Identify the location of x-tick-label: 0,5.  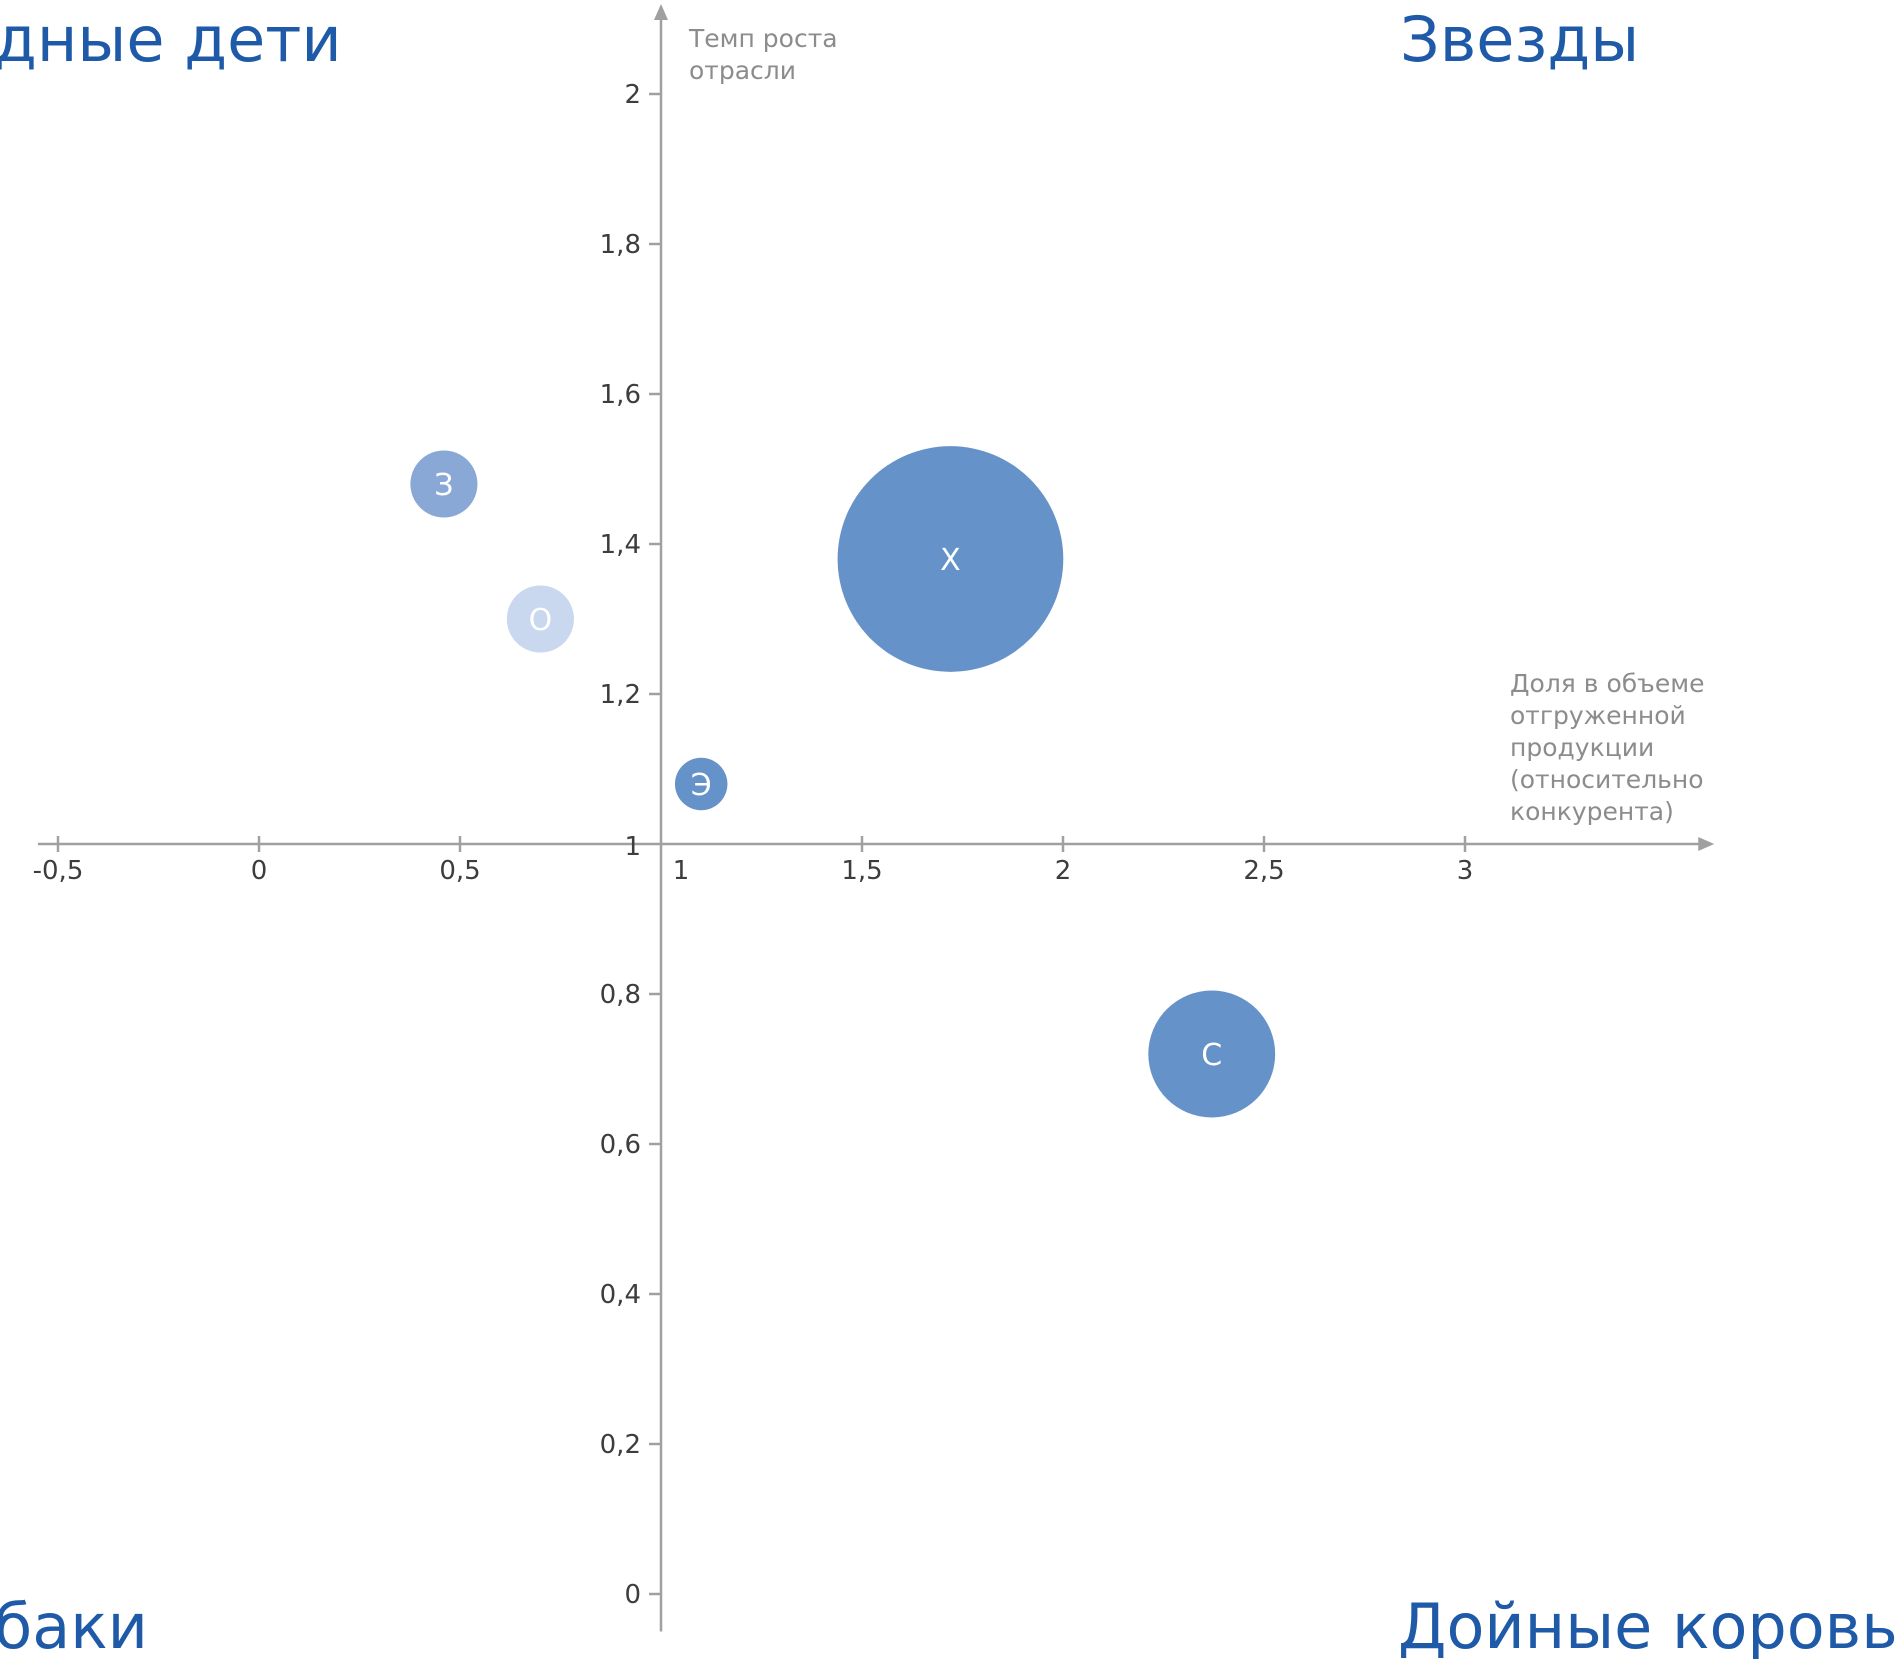
(459, 871).